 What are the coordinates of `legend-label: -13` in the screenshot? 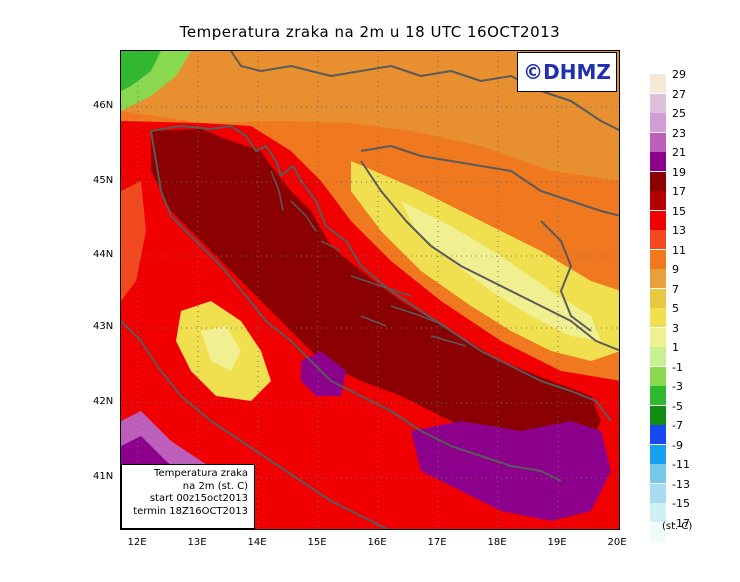 It's located at (681, 484).